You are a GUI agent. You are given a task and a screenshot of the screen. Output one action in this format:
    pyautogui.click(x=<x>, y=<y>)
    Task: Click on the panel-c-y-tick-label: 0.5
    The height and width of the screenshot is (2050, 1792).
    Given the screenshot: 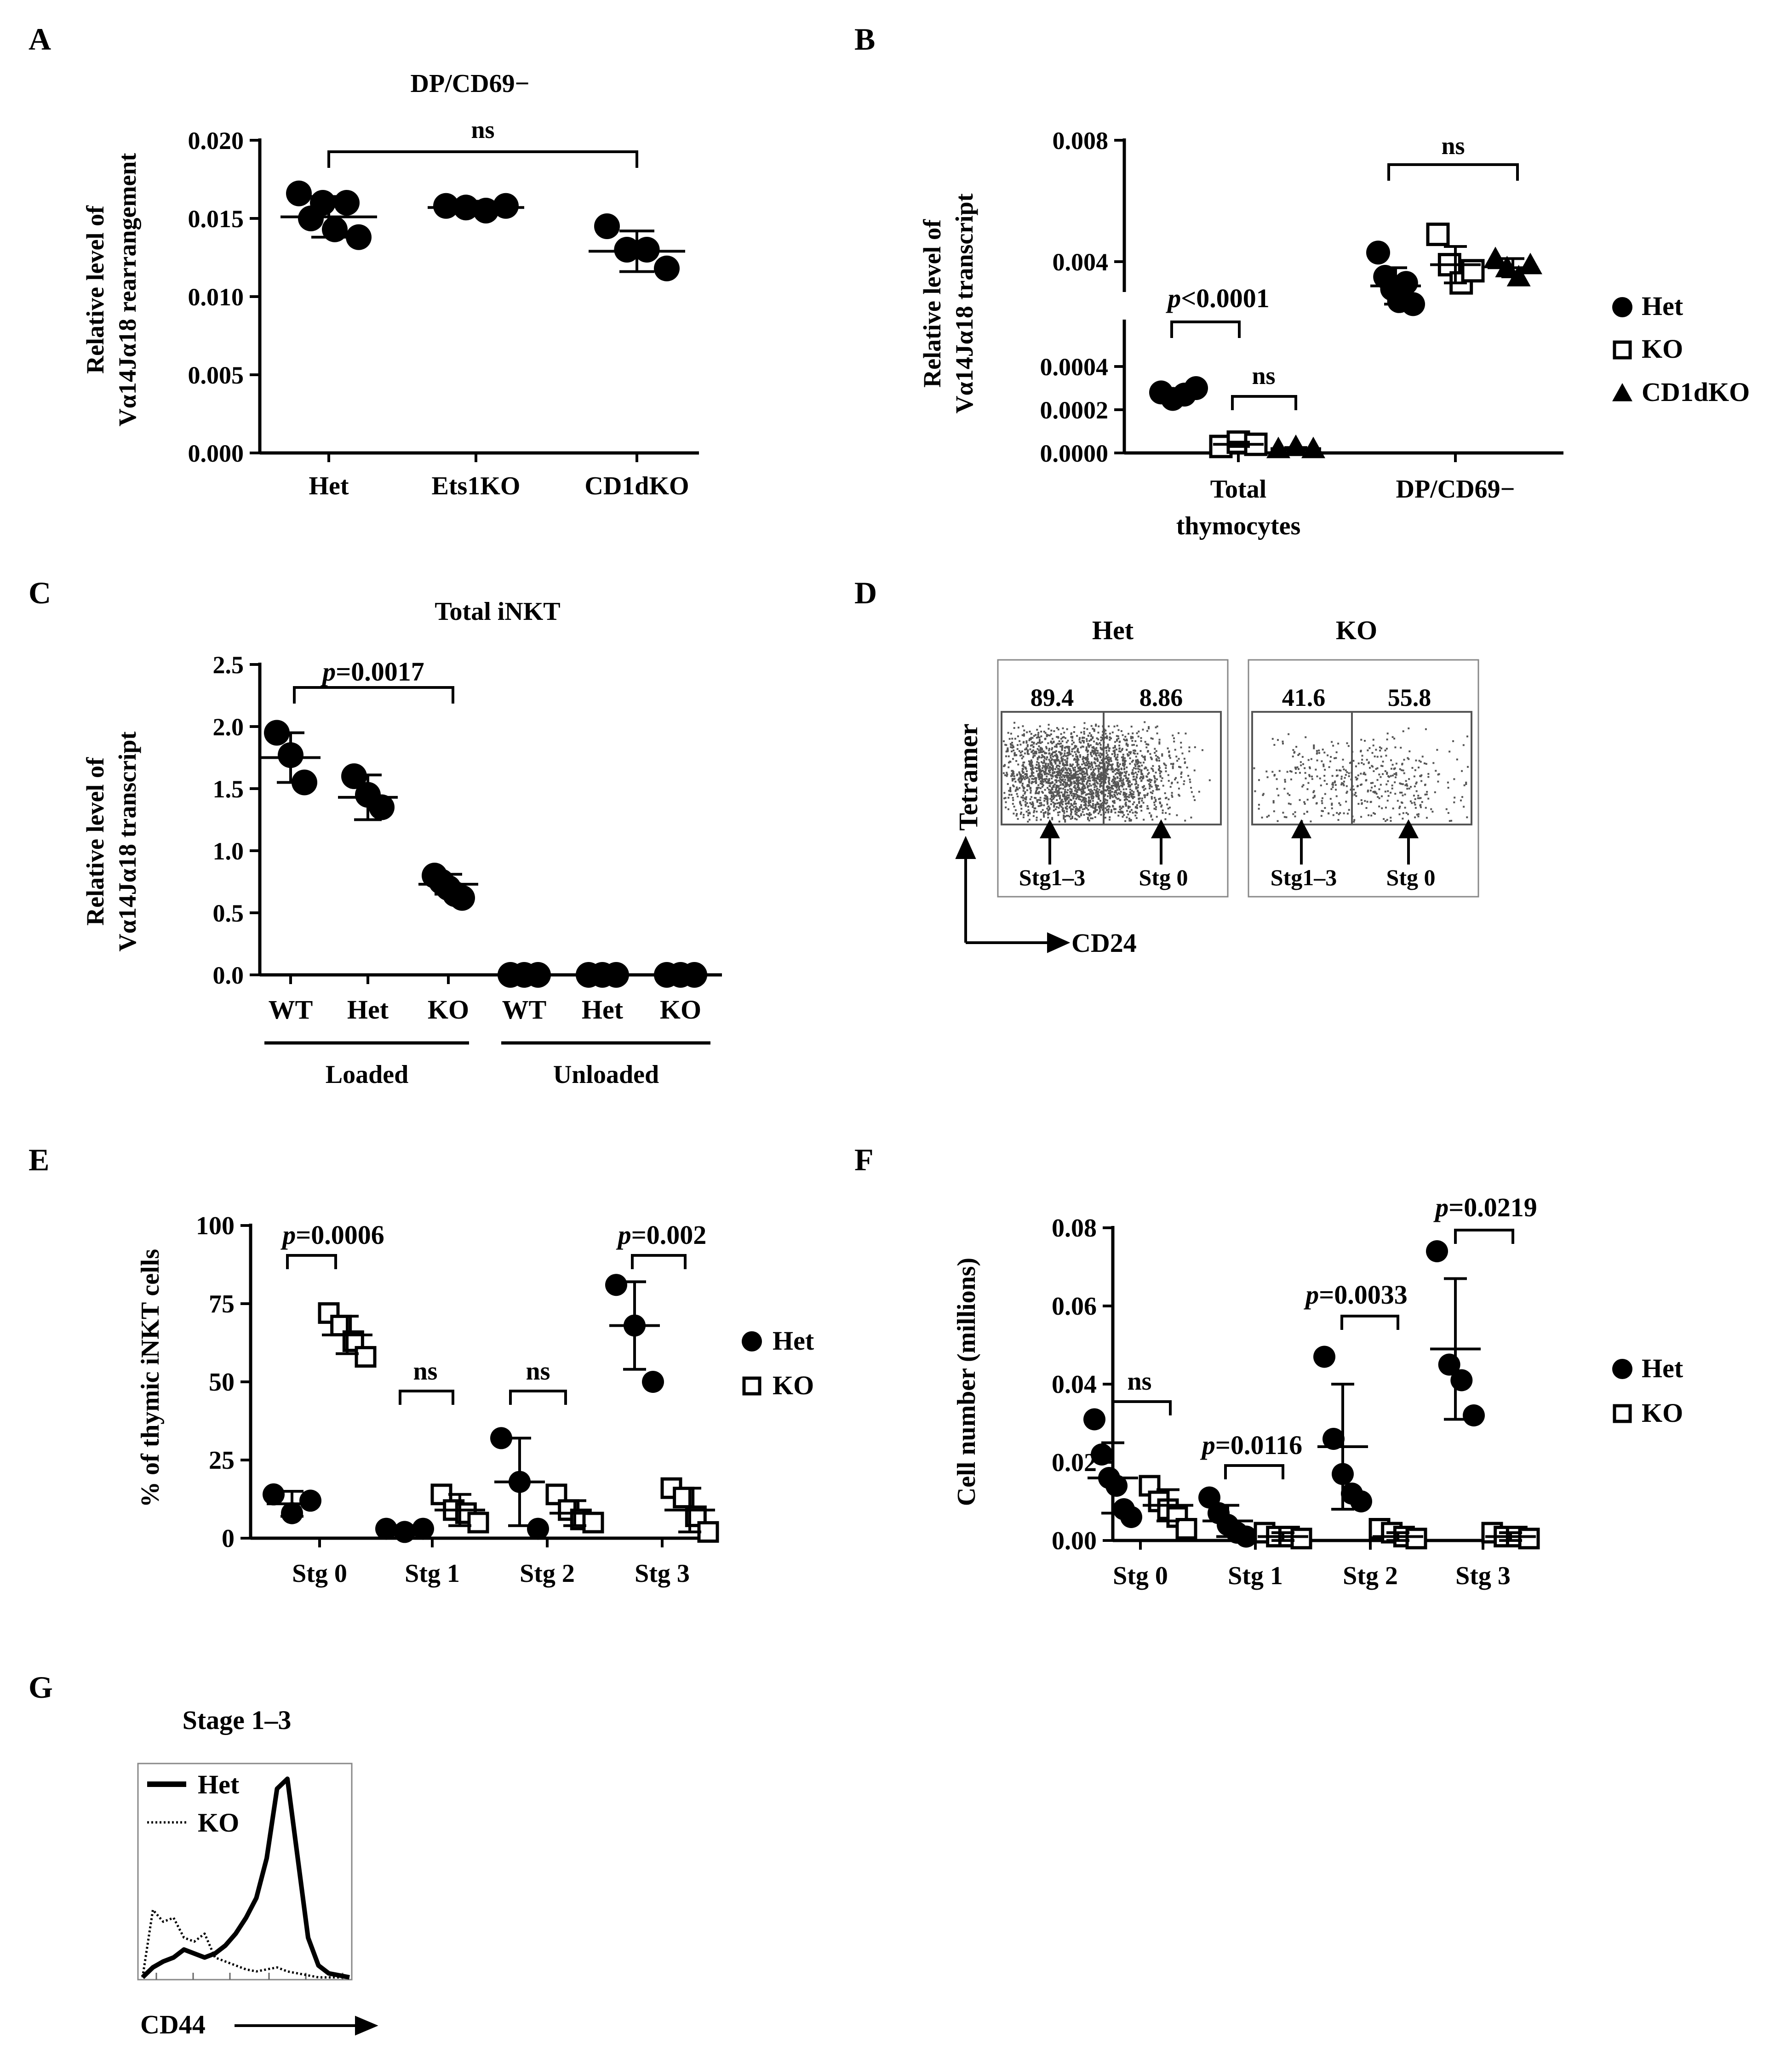 What is the action you would take?
    pyautogui.click(x=228, y=913)
    